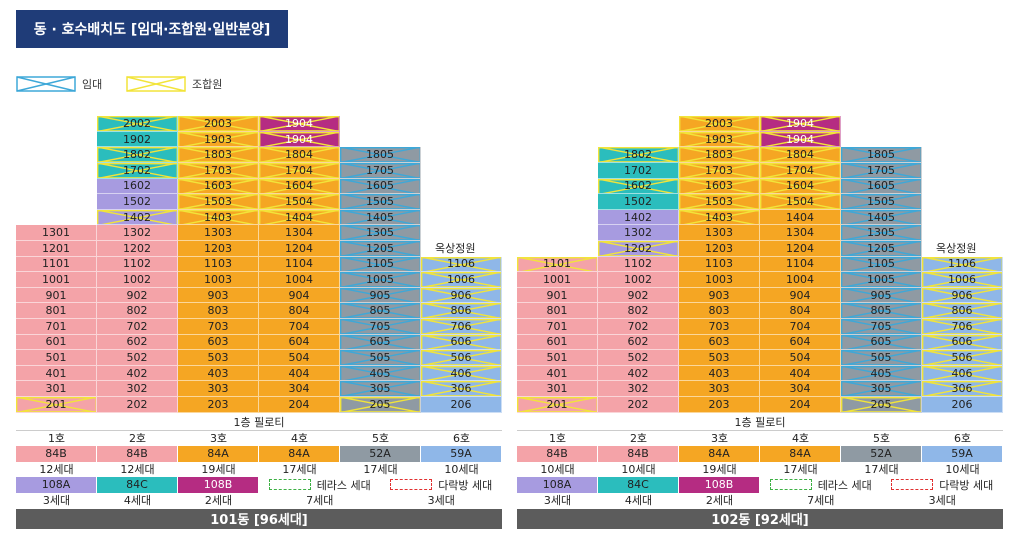 This screenshot has height=542, width=1024. I want to click on unit-cell: 1204, so click(299, 249).